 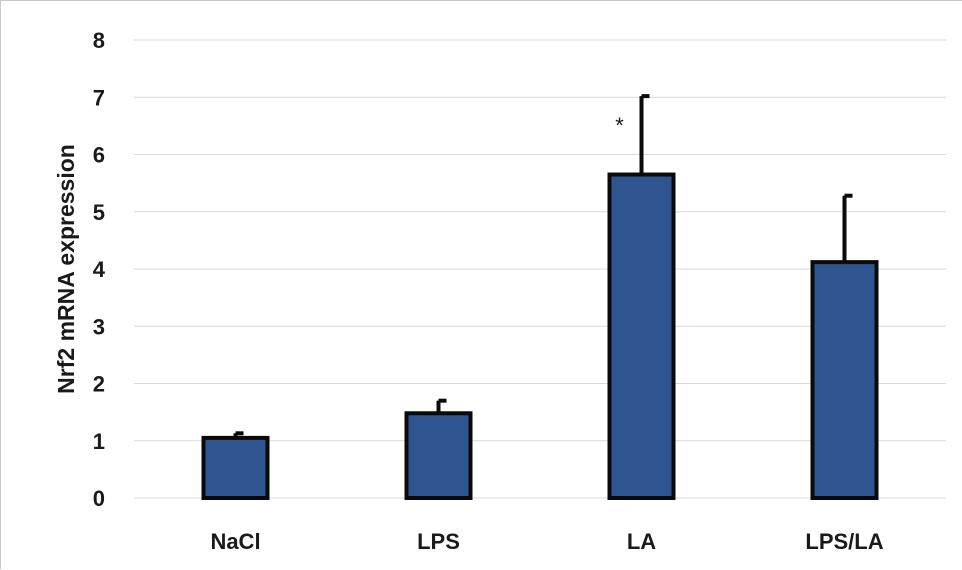 What do you see at coordinates (99, 441) in the screenshot?
I see `y-tick-label-1: 1` at bounding box center [99, 441].